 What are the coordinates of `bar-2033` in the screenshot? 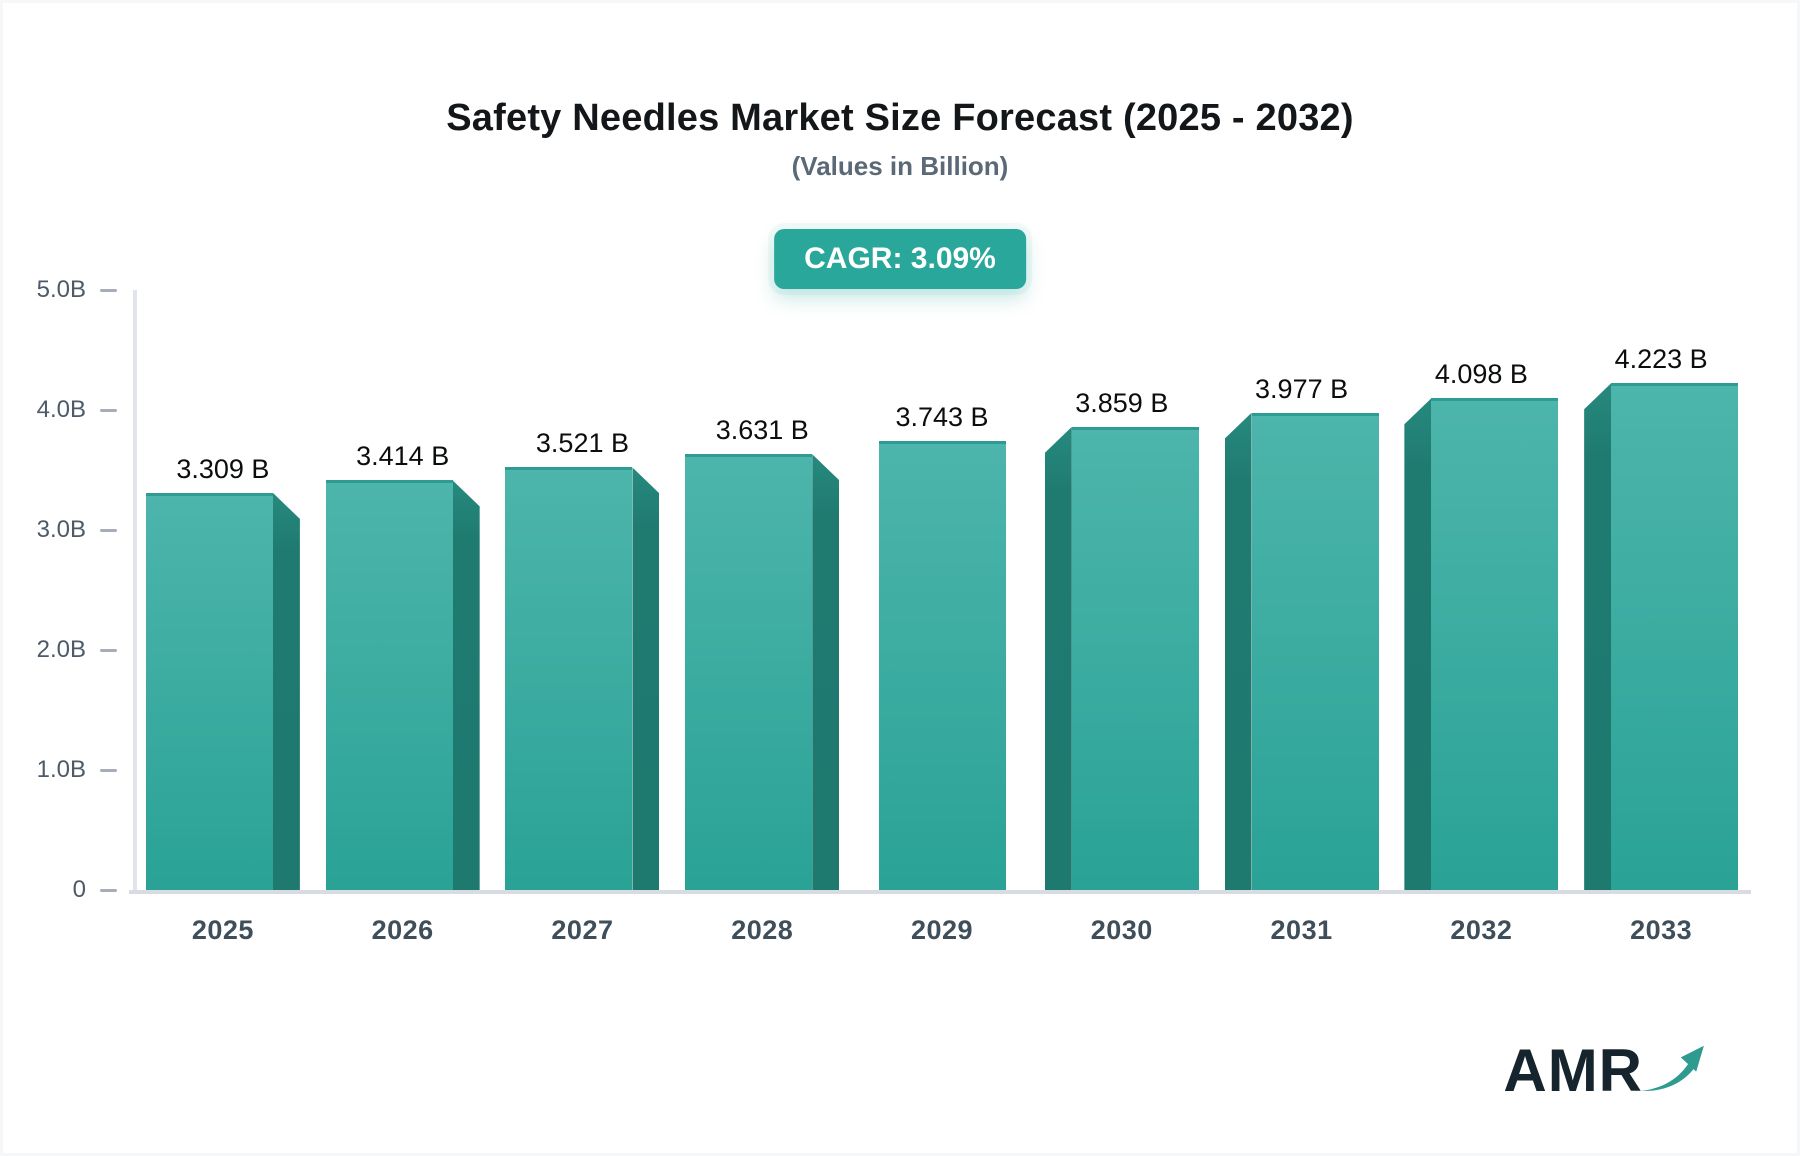 It's located at (1661, 636).